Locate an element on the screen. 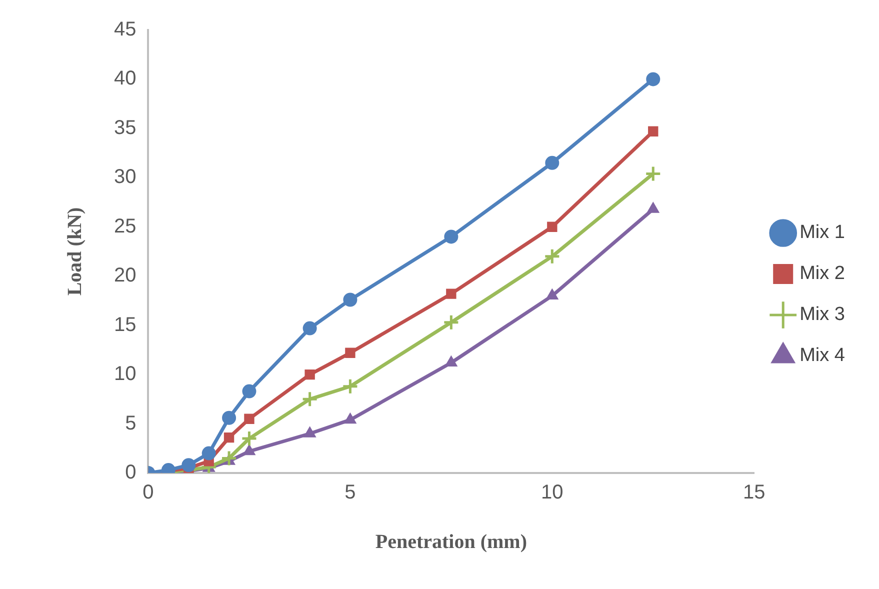 Image resolution: width=879 pixels, height=589 pixels. y-axis-title: Load (kN) is located at coordinates (75, 251).